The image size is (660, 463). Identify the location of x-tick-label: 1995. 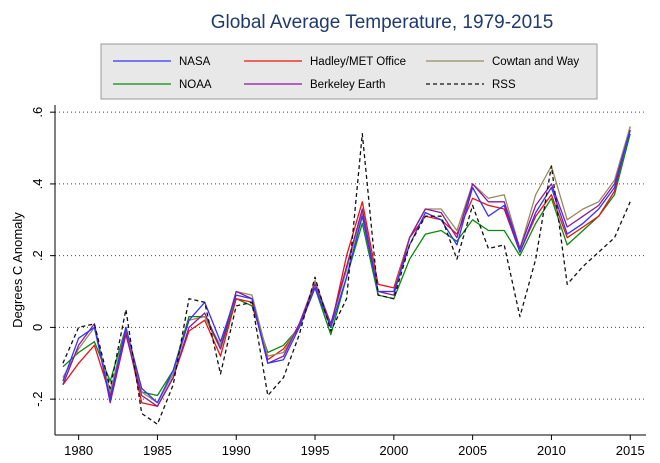
(315, 450).